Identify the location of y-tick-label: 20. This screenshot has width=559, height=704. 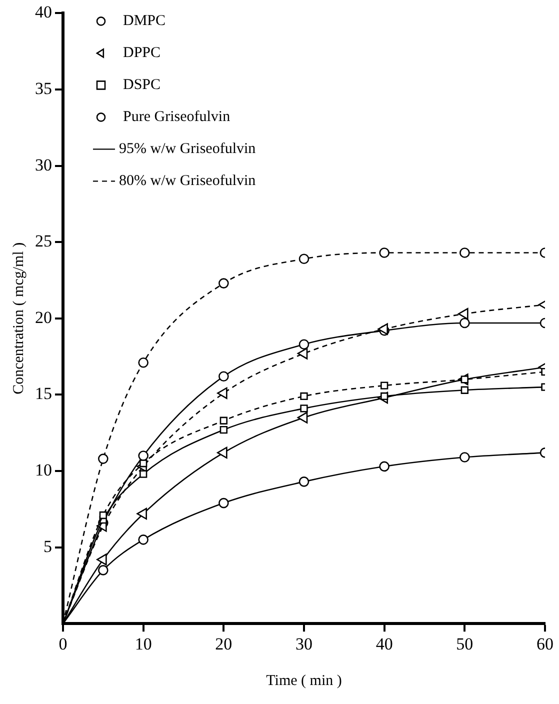
(43, 317).